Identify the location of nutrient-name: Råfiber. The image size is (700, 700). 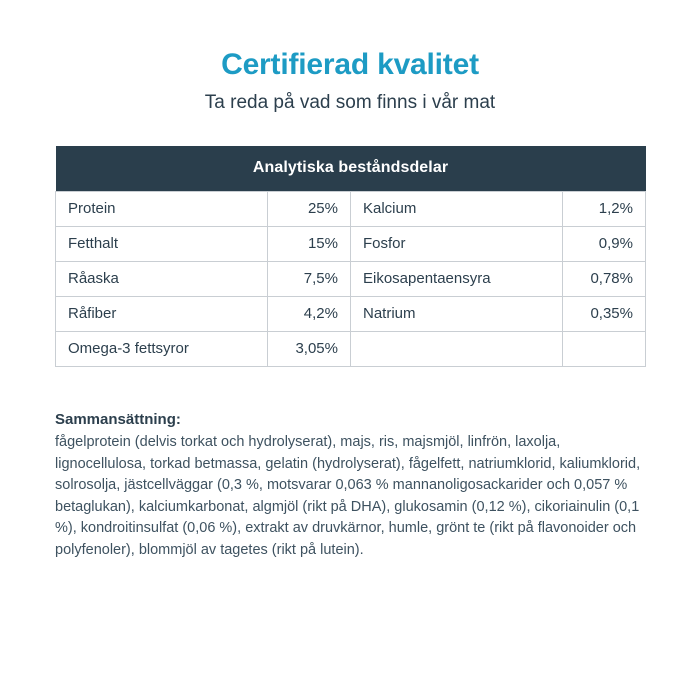
(161, 313).